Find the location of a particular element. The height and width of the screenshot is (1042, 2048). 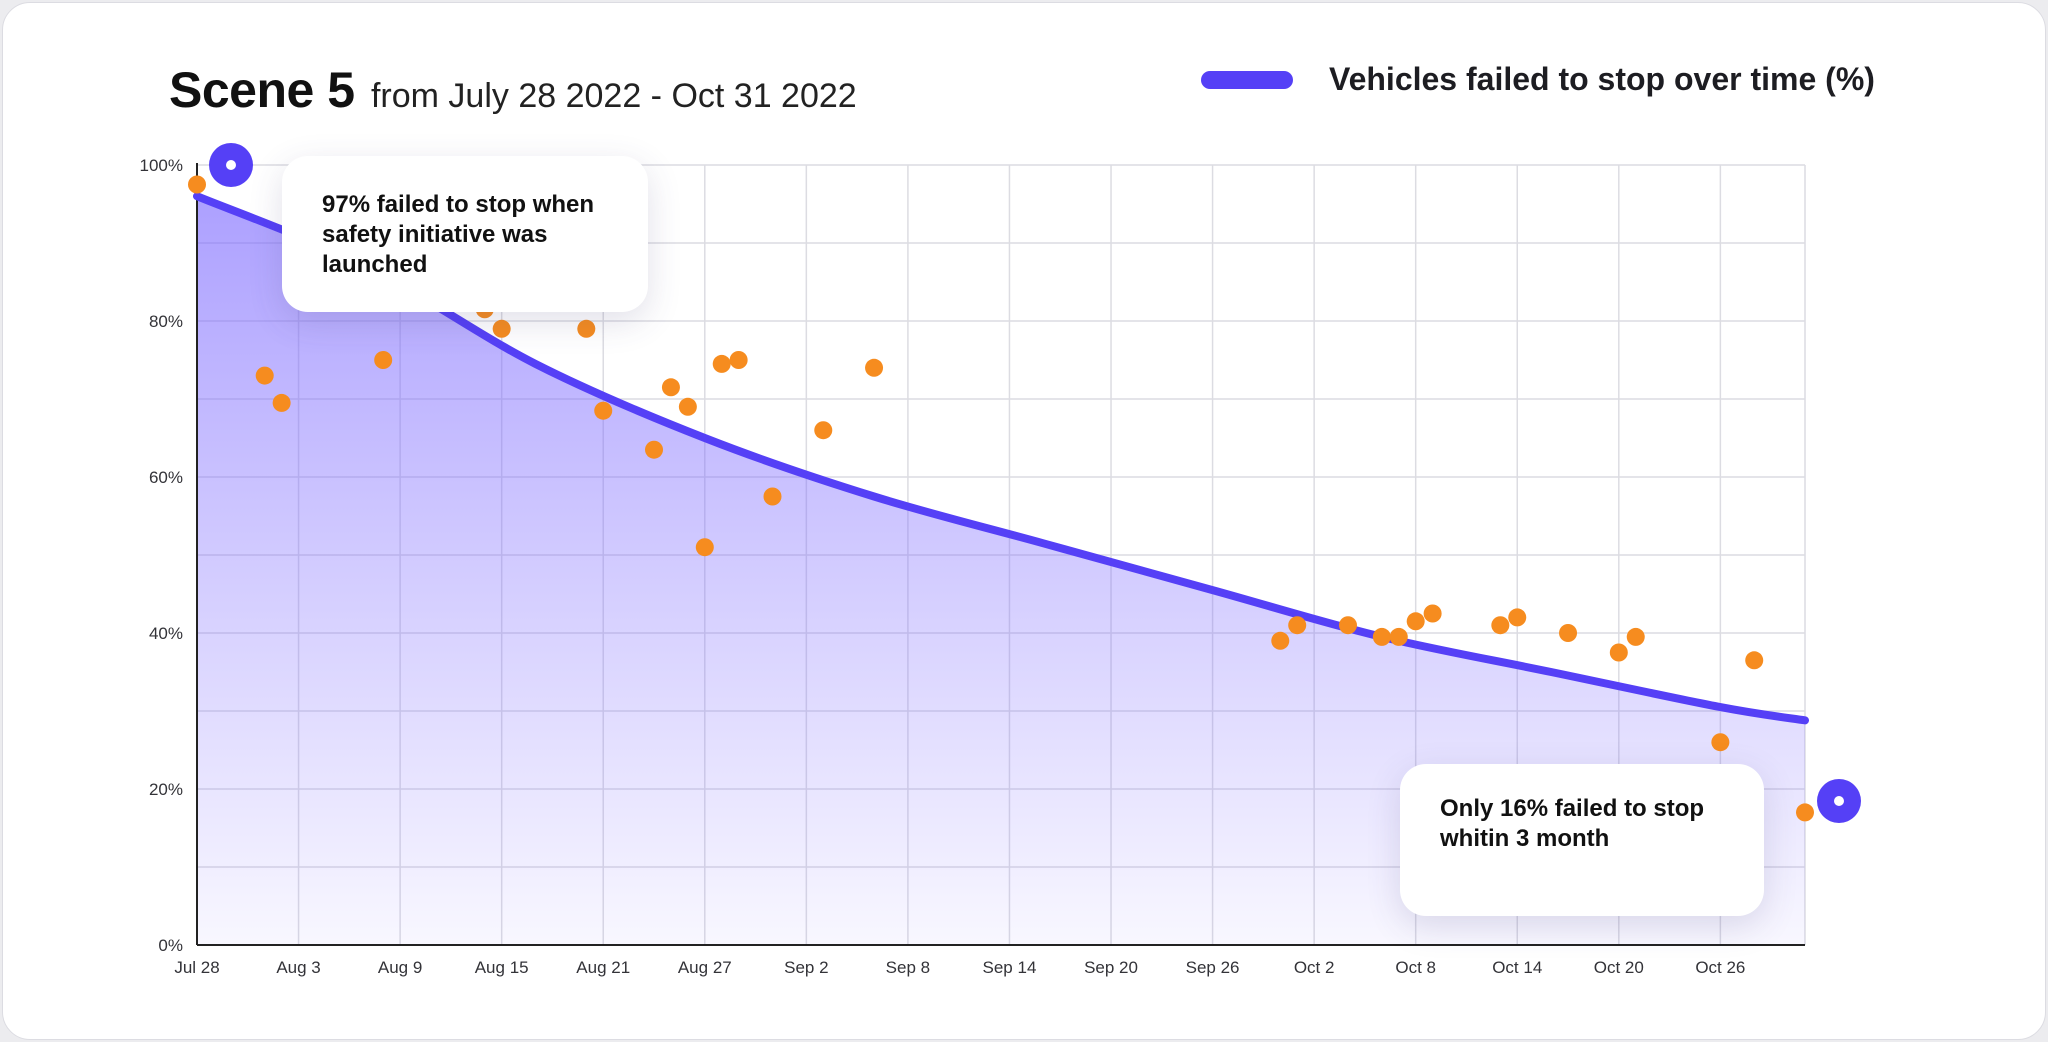

x-tick-label: Sep 8 is located at coordinates (908, 967).